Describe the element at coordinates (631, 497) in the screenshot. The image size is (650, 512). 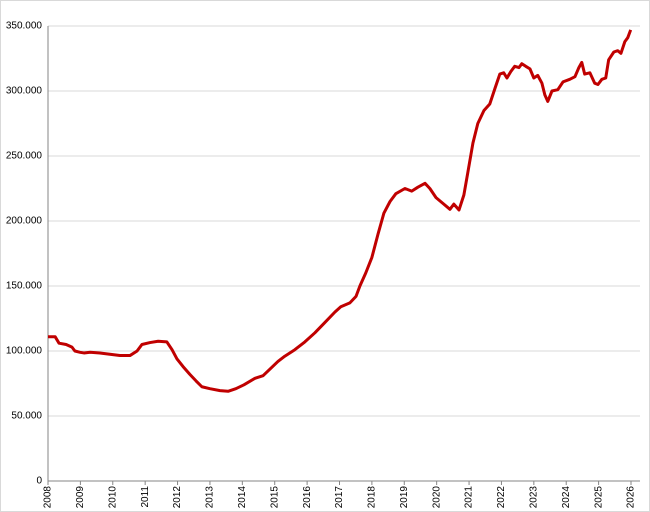
I see `x-tick-label: 2026` at that location.